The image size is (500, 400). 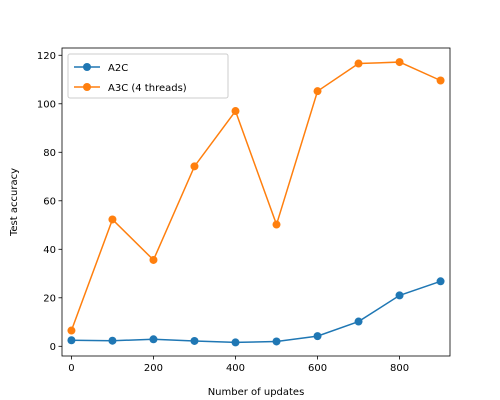 What do you see at coordinates (317, 368) in the screenshot?
I see `x-tick-label: 600` at bounding box center [317, 368].